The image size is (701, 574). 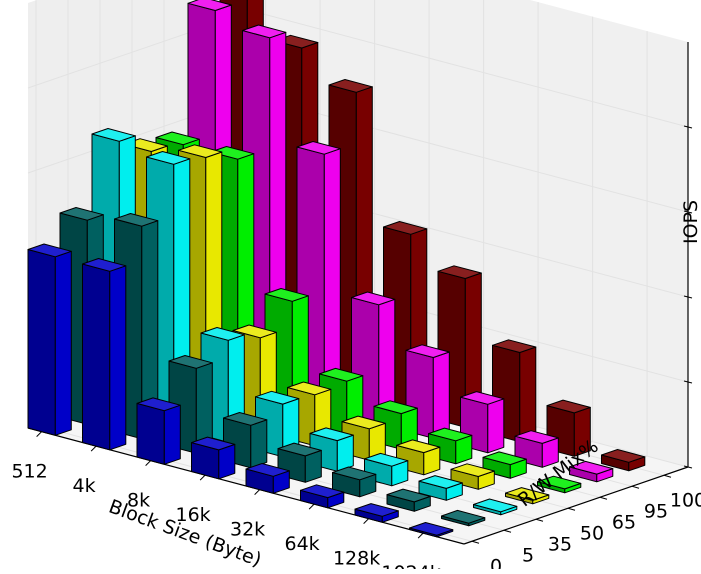 I want to click on x-tick-label: 32k, so click(x=247, y=530).